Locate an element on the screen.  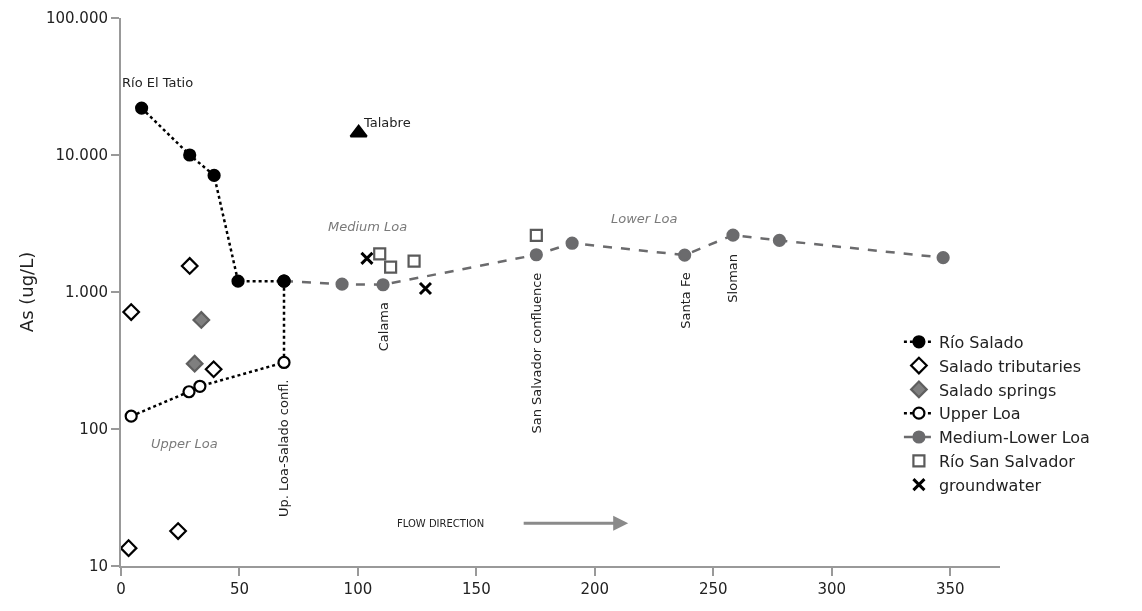
legend-label: Upper Loa is located at coordinates (979, 414).